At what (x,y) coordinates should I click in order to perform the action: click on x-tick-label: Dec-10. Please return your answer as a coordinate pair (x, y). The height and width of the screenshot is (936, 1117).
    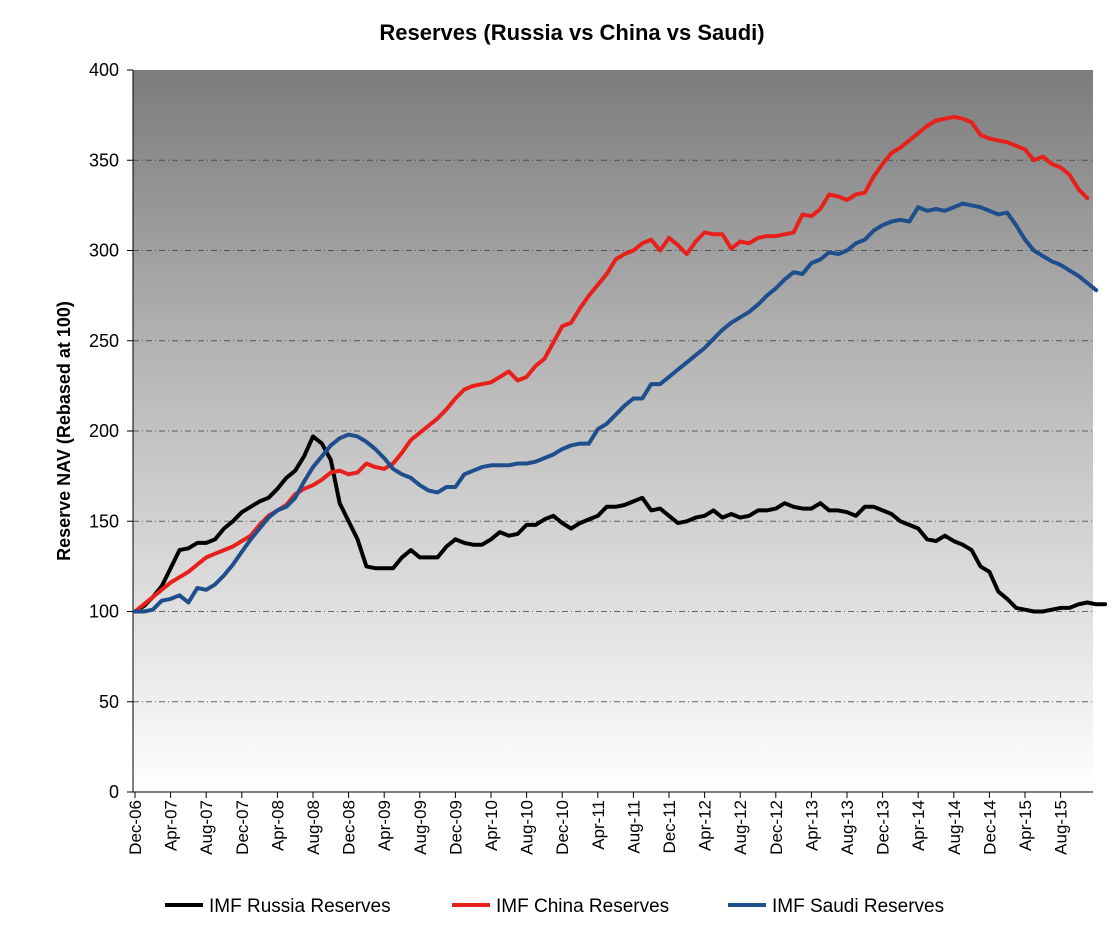
    Looking at the image, I should click on (562, 827).